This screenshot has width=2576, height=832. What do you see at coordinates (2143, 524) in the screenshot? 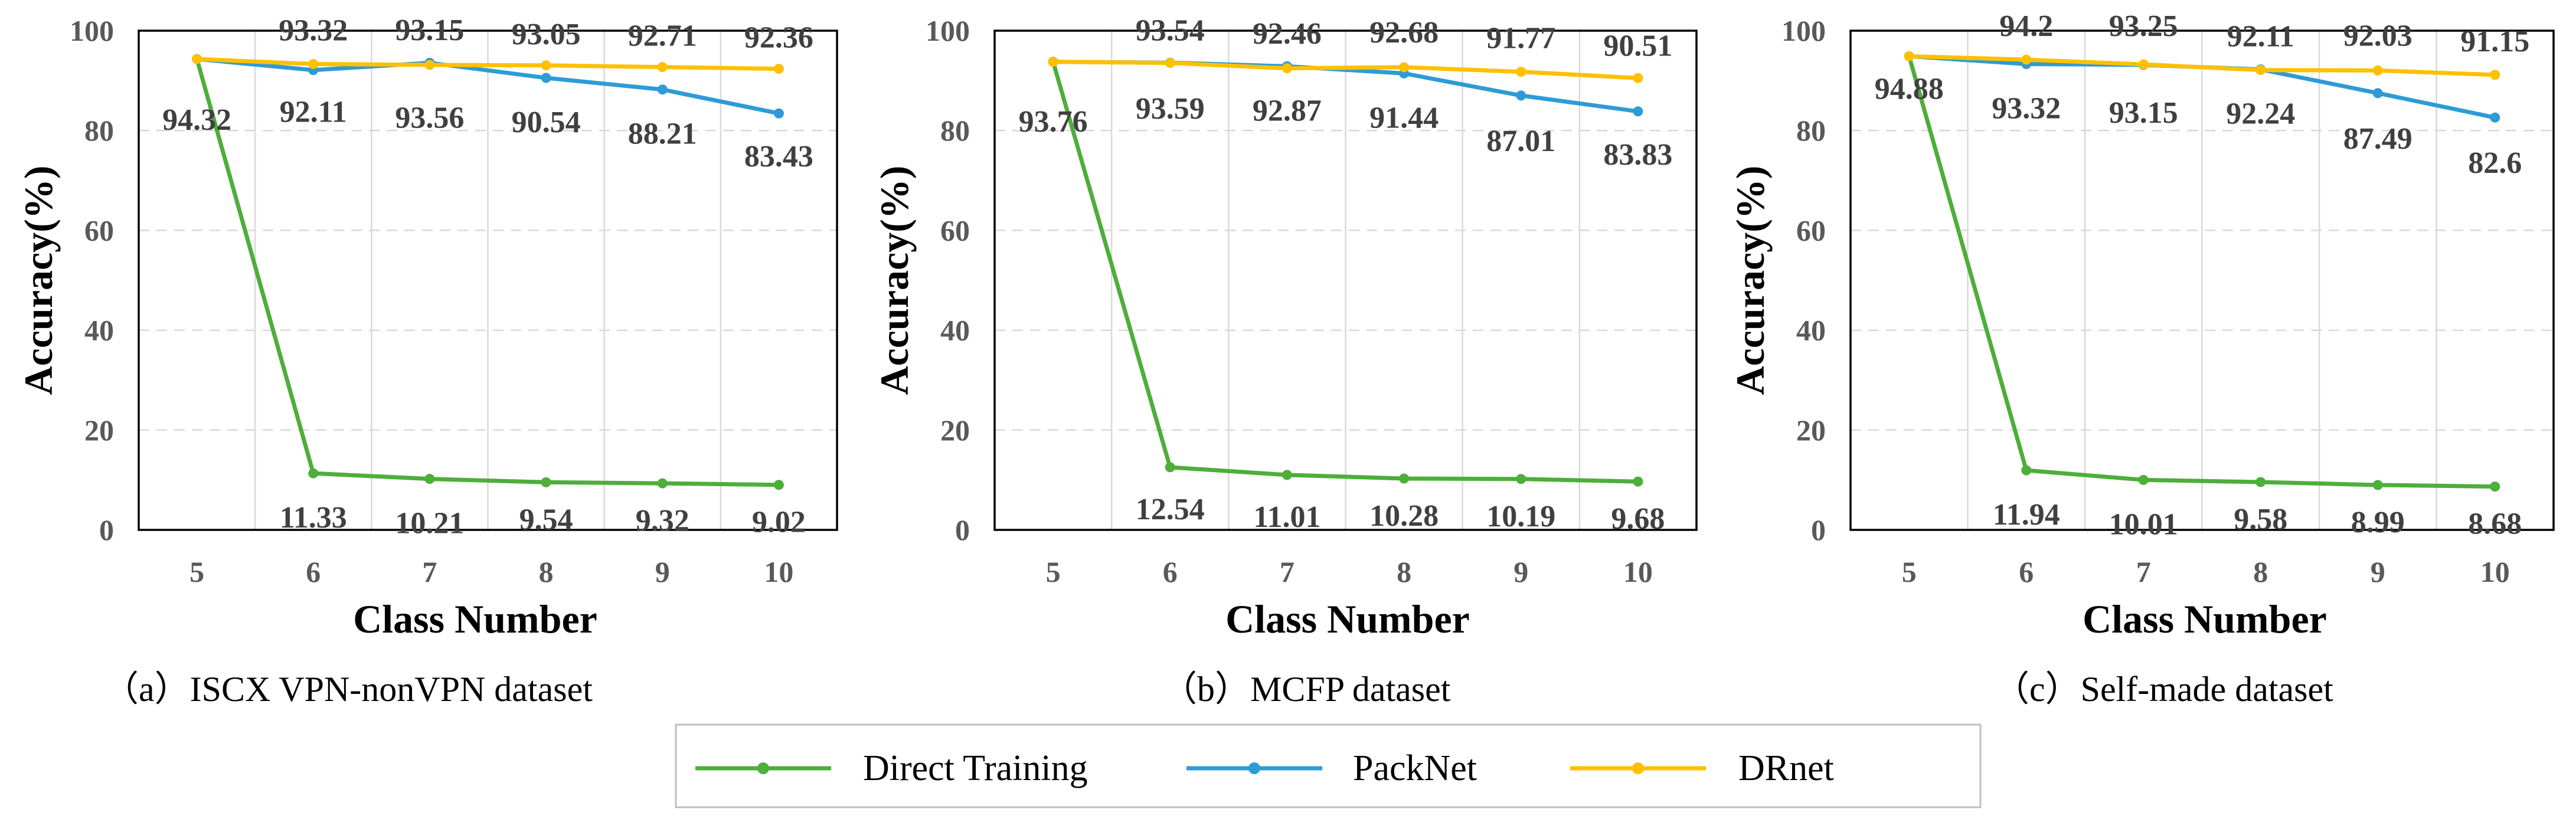
I see `data-label-direct-training: 10.01` at bounding box center [2143, 524].